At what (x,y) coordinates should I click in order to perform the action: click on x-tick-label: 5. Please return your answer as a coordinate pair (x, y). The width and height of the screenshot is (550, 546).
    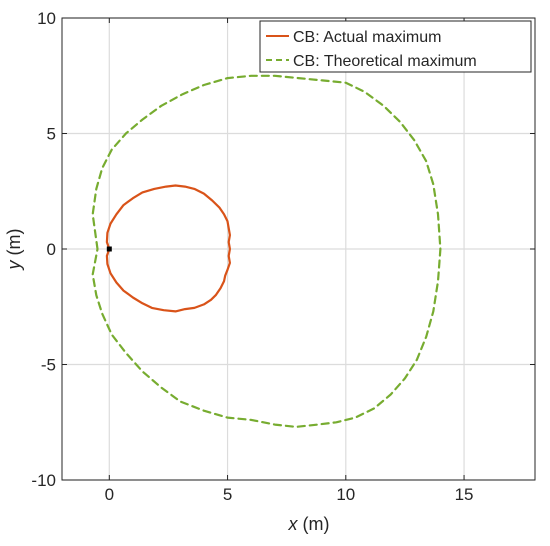
    Looking at the image, I should click on (227, 494).